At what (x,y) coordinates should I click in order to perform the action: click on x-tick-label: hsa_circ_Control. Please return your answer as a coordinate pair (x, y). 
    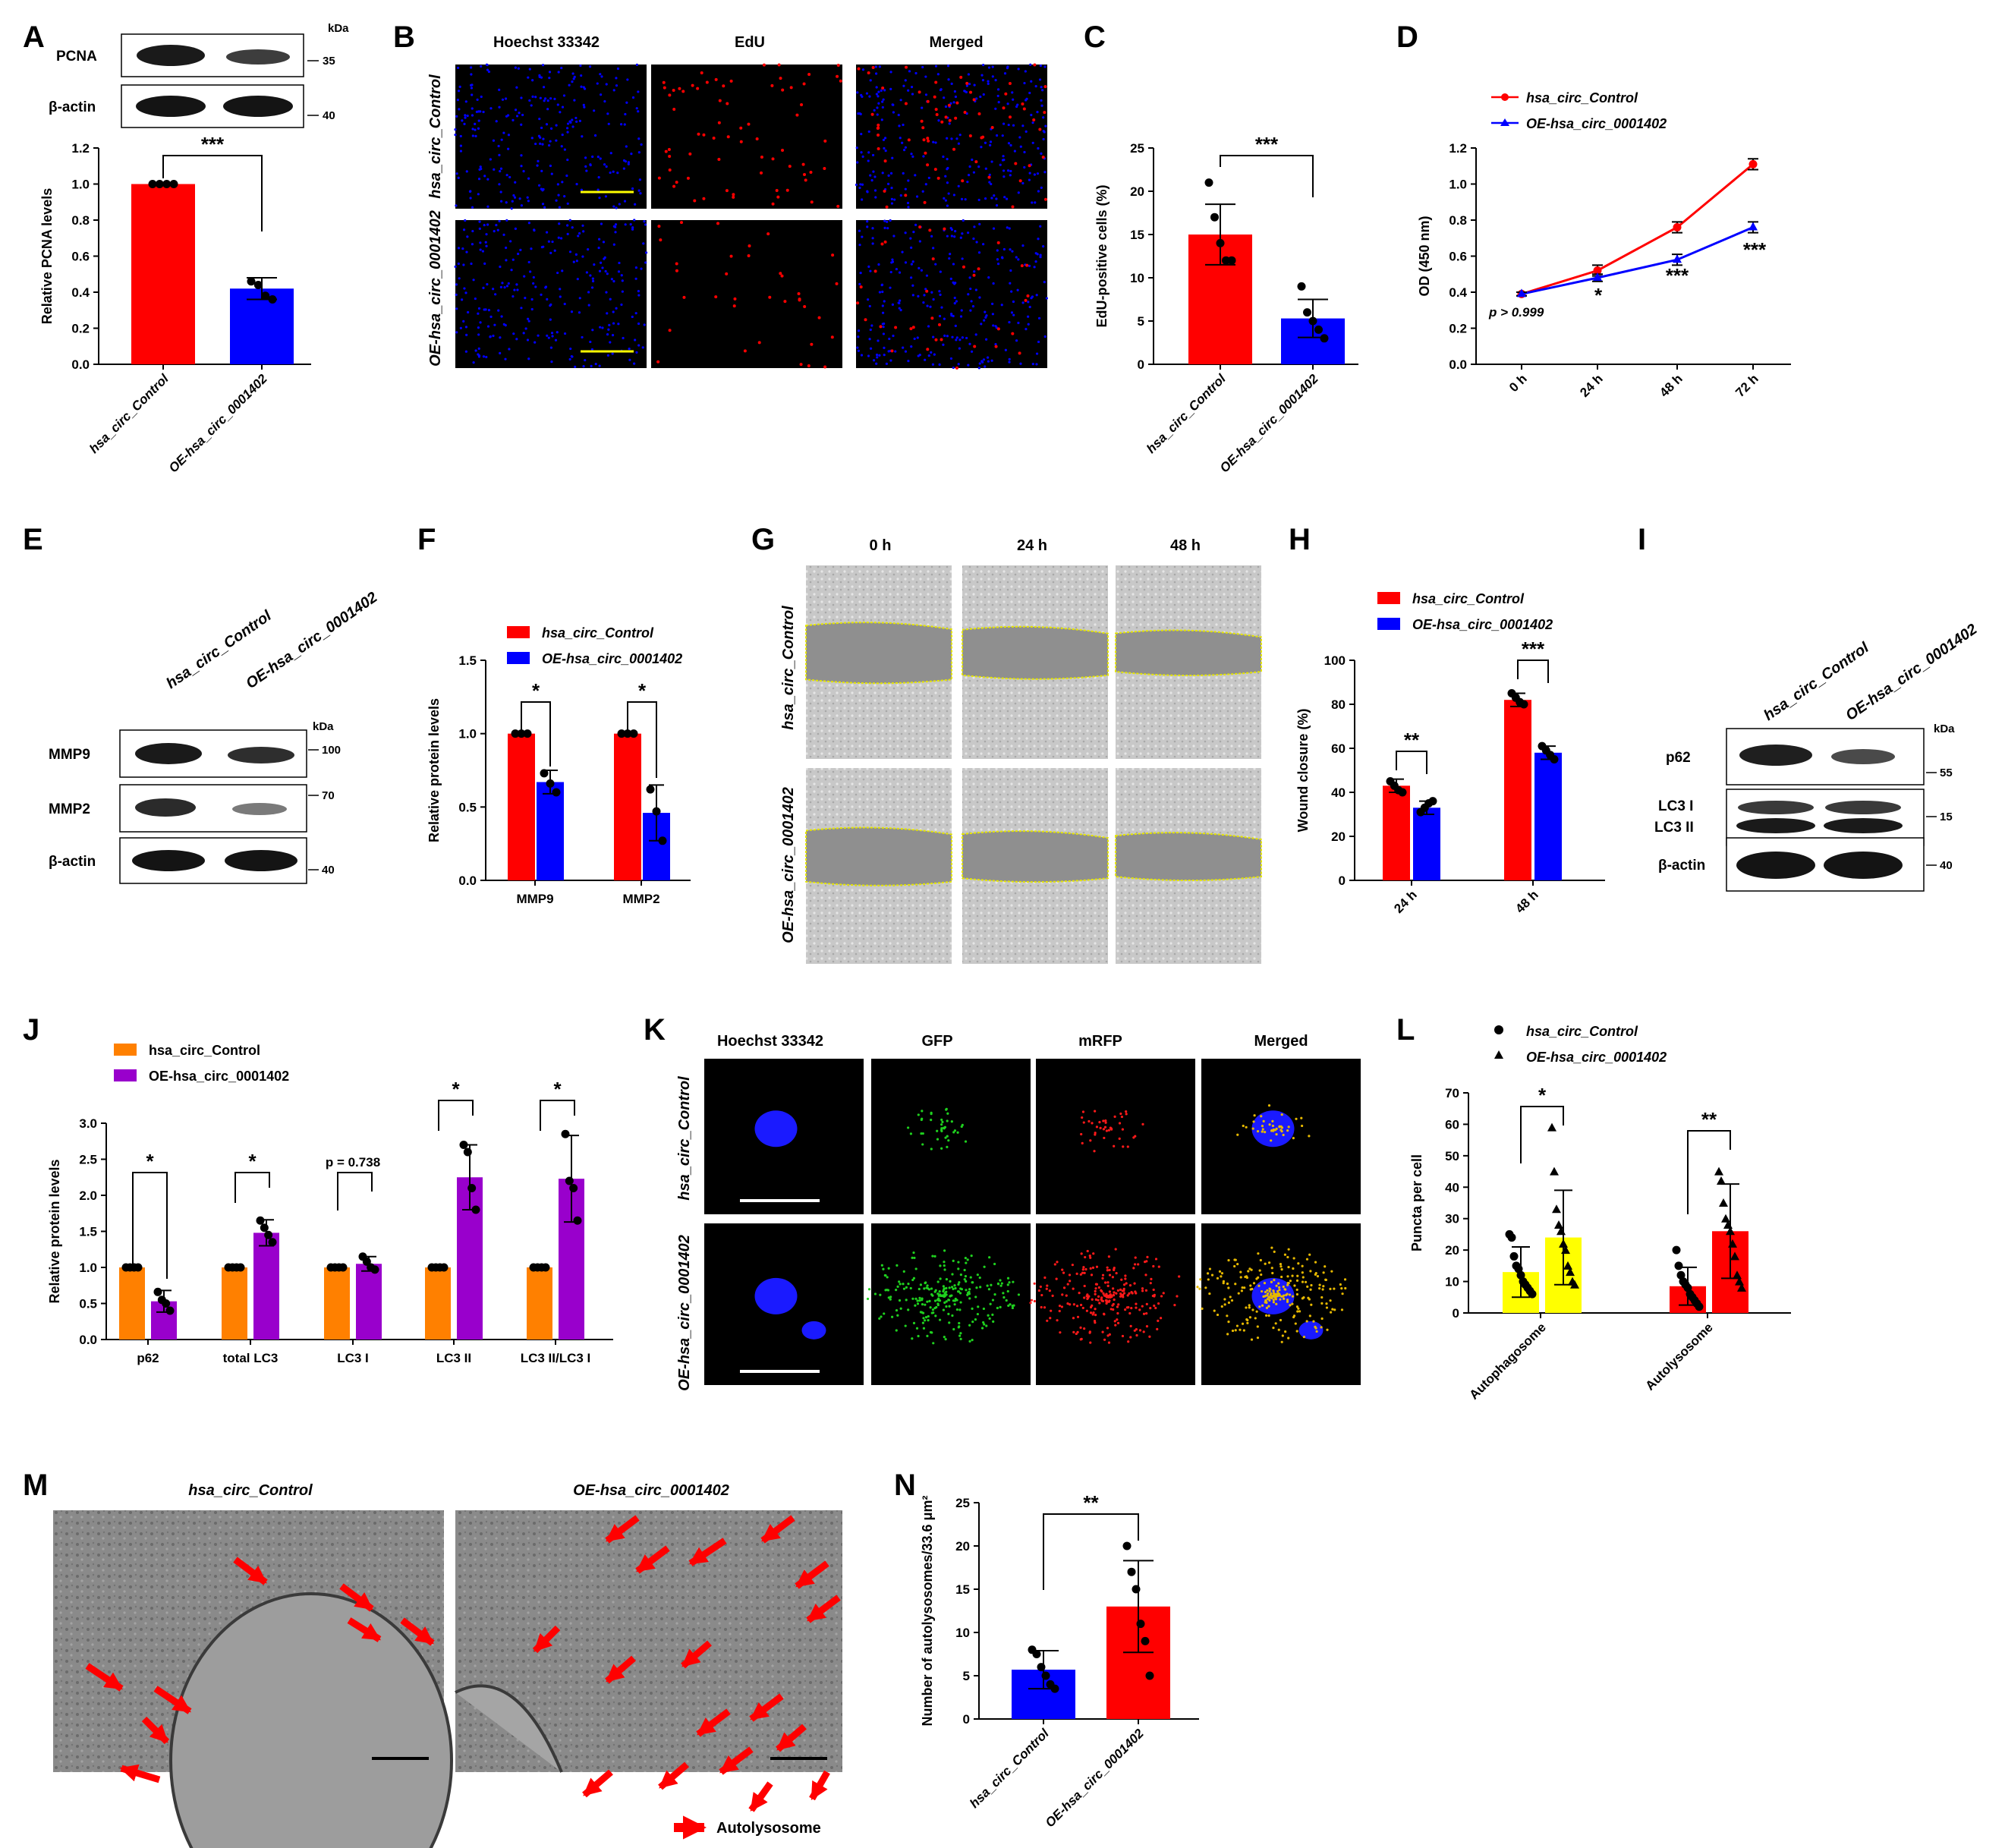
    Looking at the image, I should click on (129, 413).